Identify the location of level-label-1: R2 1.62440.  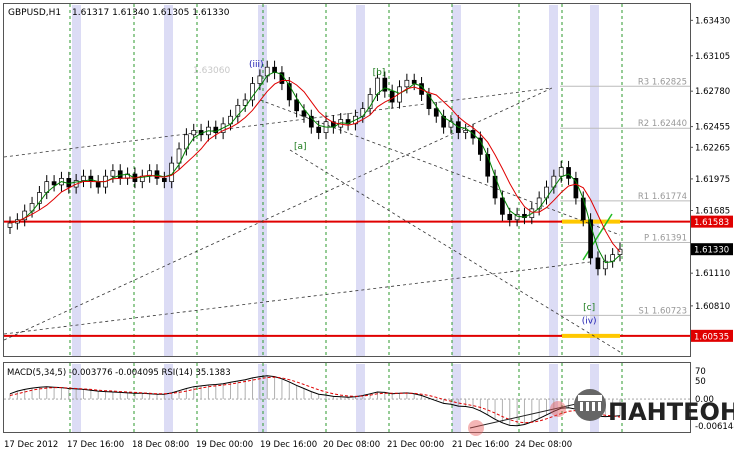
(662, 124).